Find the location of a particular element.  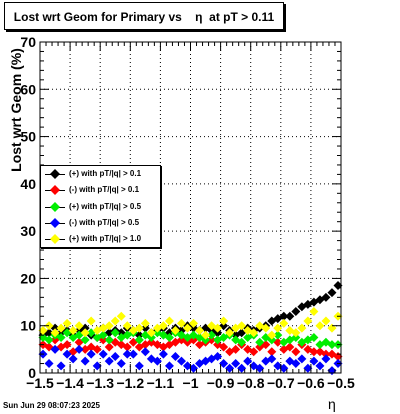

legend-label: (+) with pT/|q| > 1.0 is located at coordinates (105, 238).